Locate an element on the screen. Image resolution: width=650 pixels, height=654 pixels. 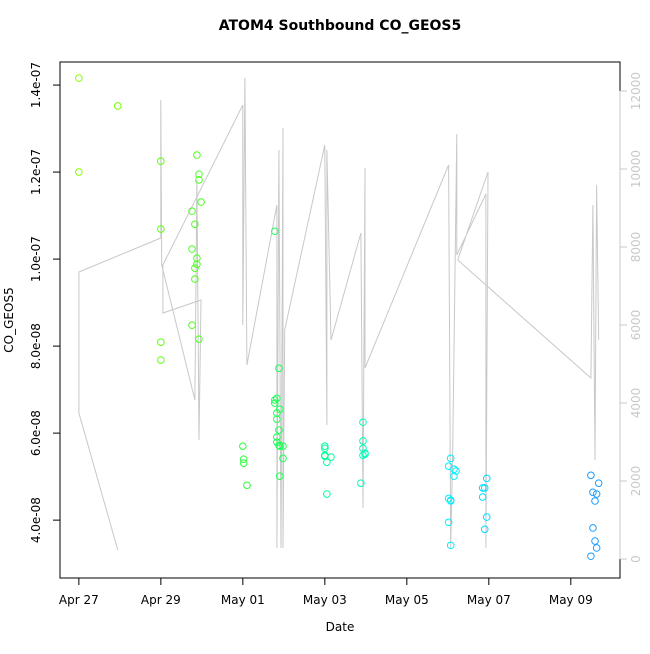
y2-tick-label: 8000 is located at coordinates (636, 247).